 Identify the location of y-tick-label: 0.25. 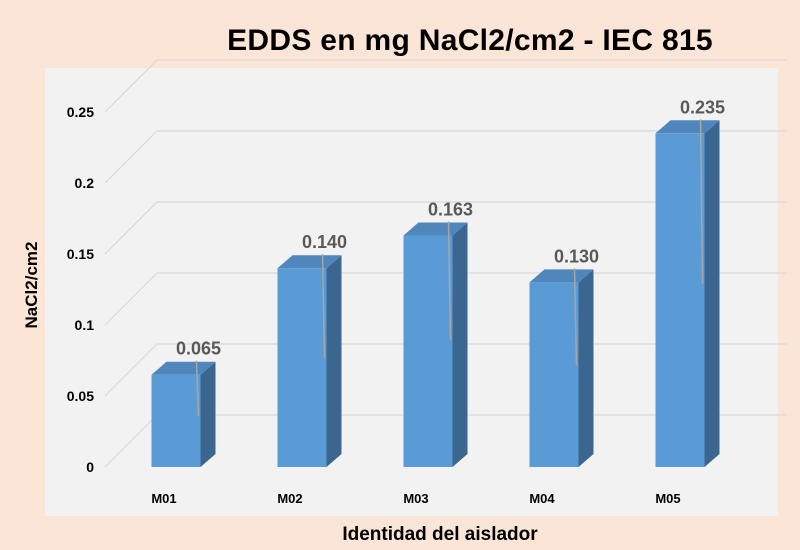
(80, 112).